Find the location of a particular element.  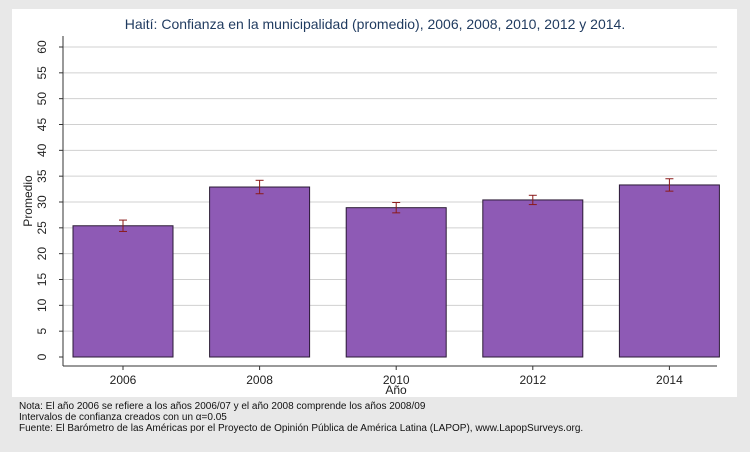

y-tick-label: 5 is located at coordinates (42, 331).